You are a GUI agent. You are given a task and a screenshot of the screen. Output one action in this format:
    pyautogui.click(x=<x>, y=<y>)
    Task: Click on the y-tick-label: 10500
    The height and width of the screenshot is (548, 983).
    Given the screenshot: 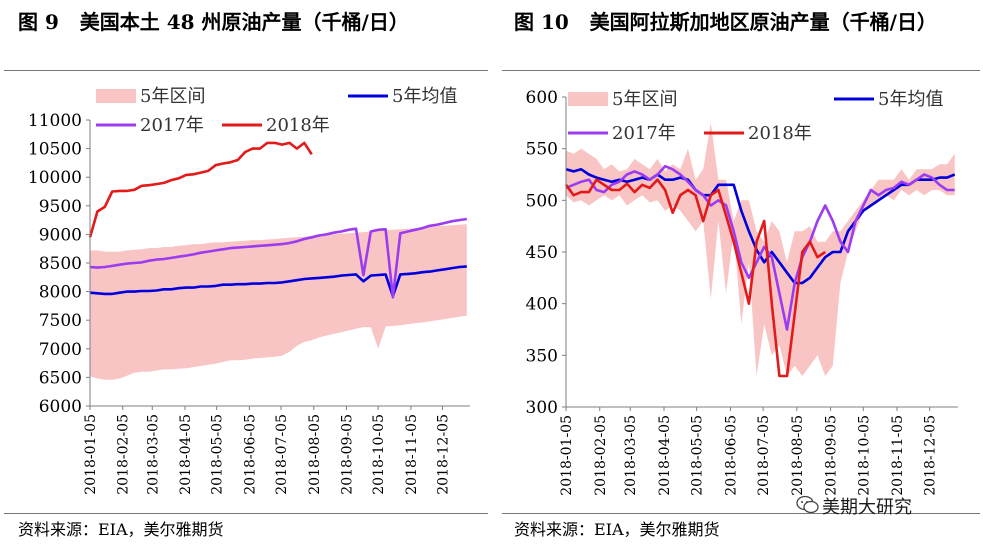 What is the action you would take?
    pyautogui.click(x=55, y=150)
    